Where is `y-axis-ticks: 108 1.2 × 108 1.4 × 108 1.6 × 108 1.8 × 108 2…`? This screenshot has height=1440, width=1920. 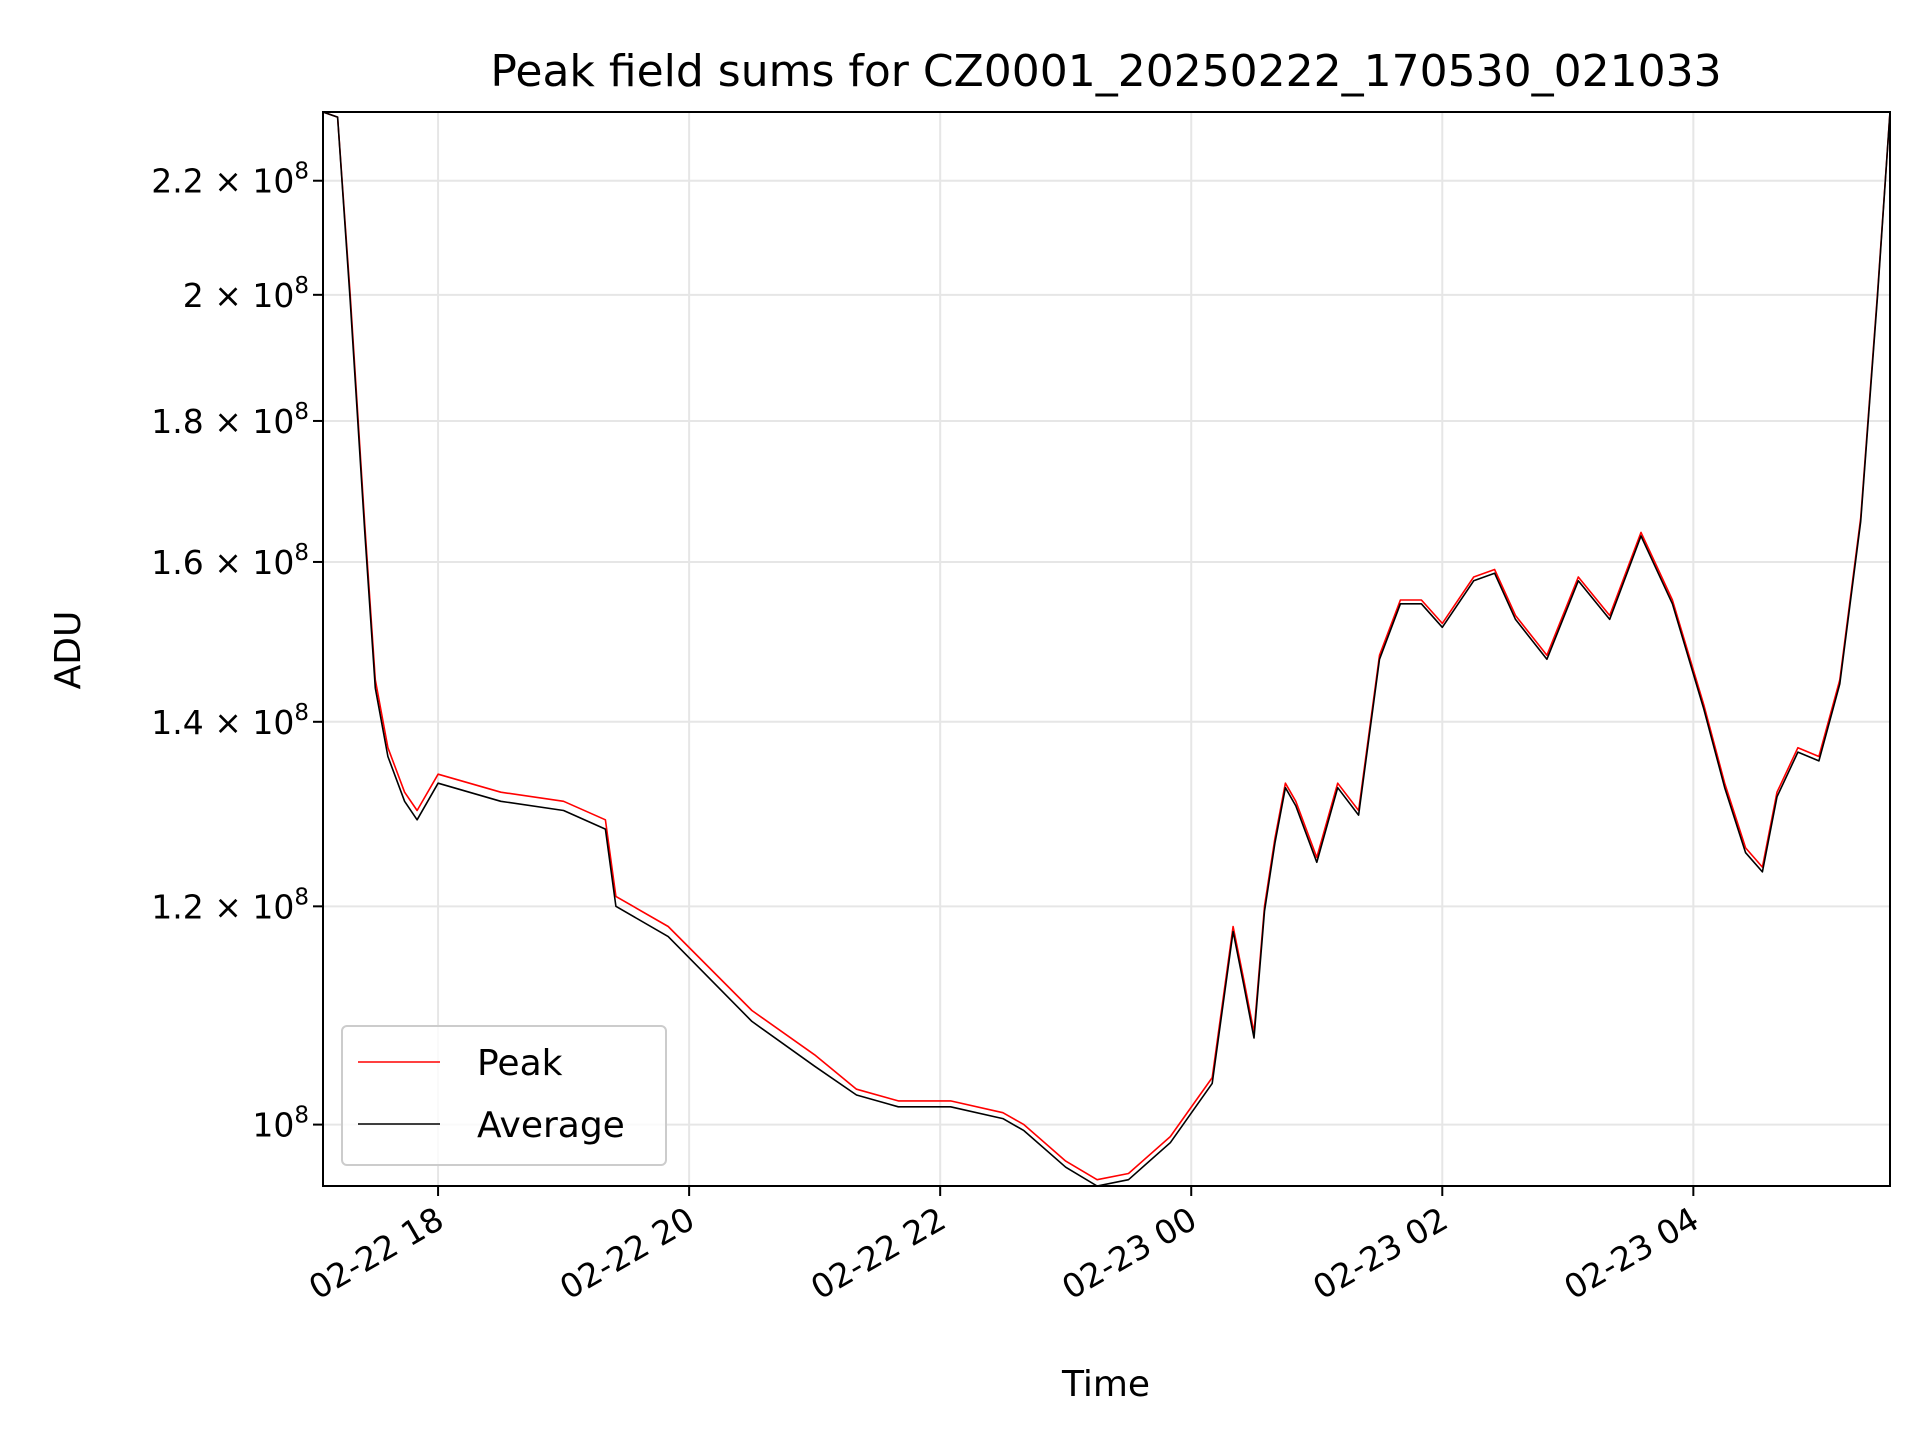 y-axis-ticks: 108 1.2 × 108 1.4 × 108 1.6 × 108 1.8 × 108 2… is located at coordinates (237, 652).